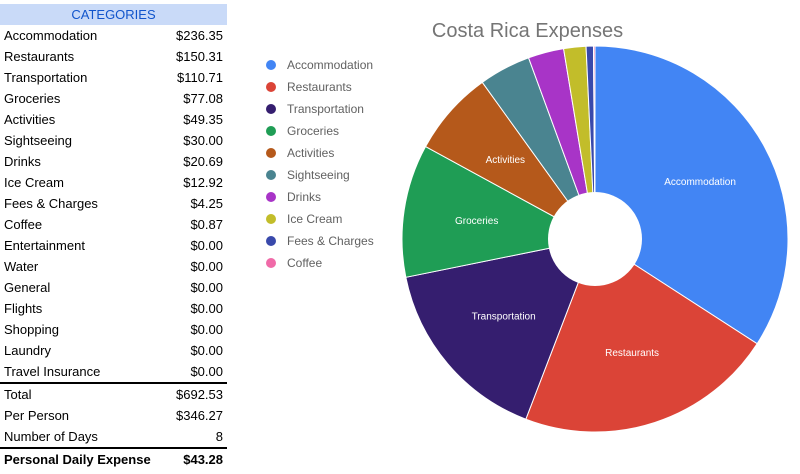 This screenshot has width=800, height=474. Describe the element at coordinates (113, 182) in the screenshot. I see `table-row: Ice Cream $12.92` at that location.